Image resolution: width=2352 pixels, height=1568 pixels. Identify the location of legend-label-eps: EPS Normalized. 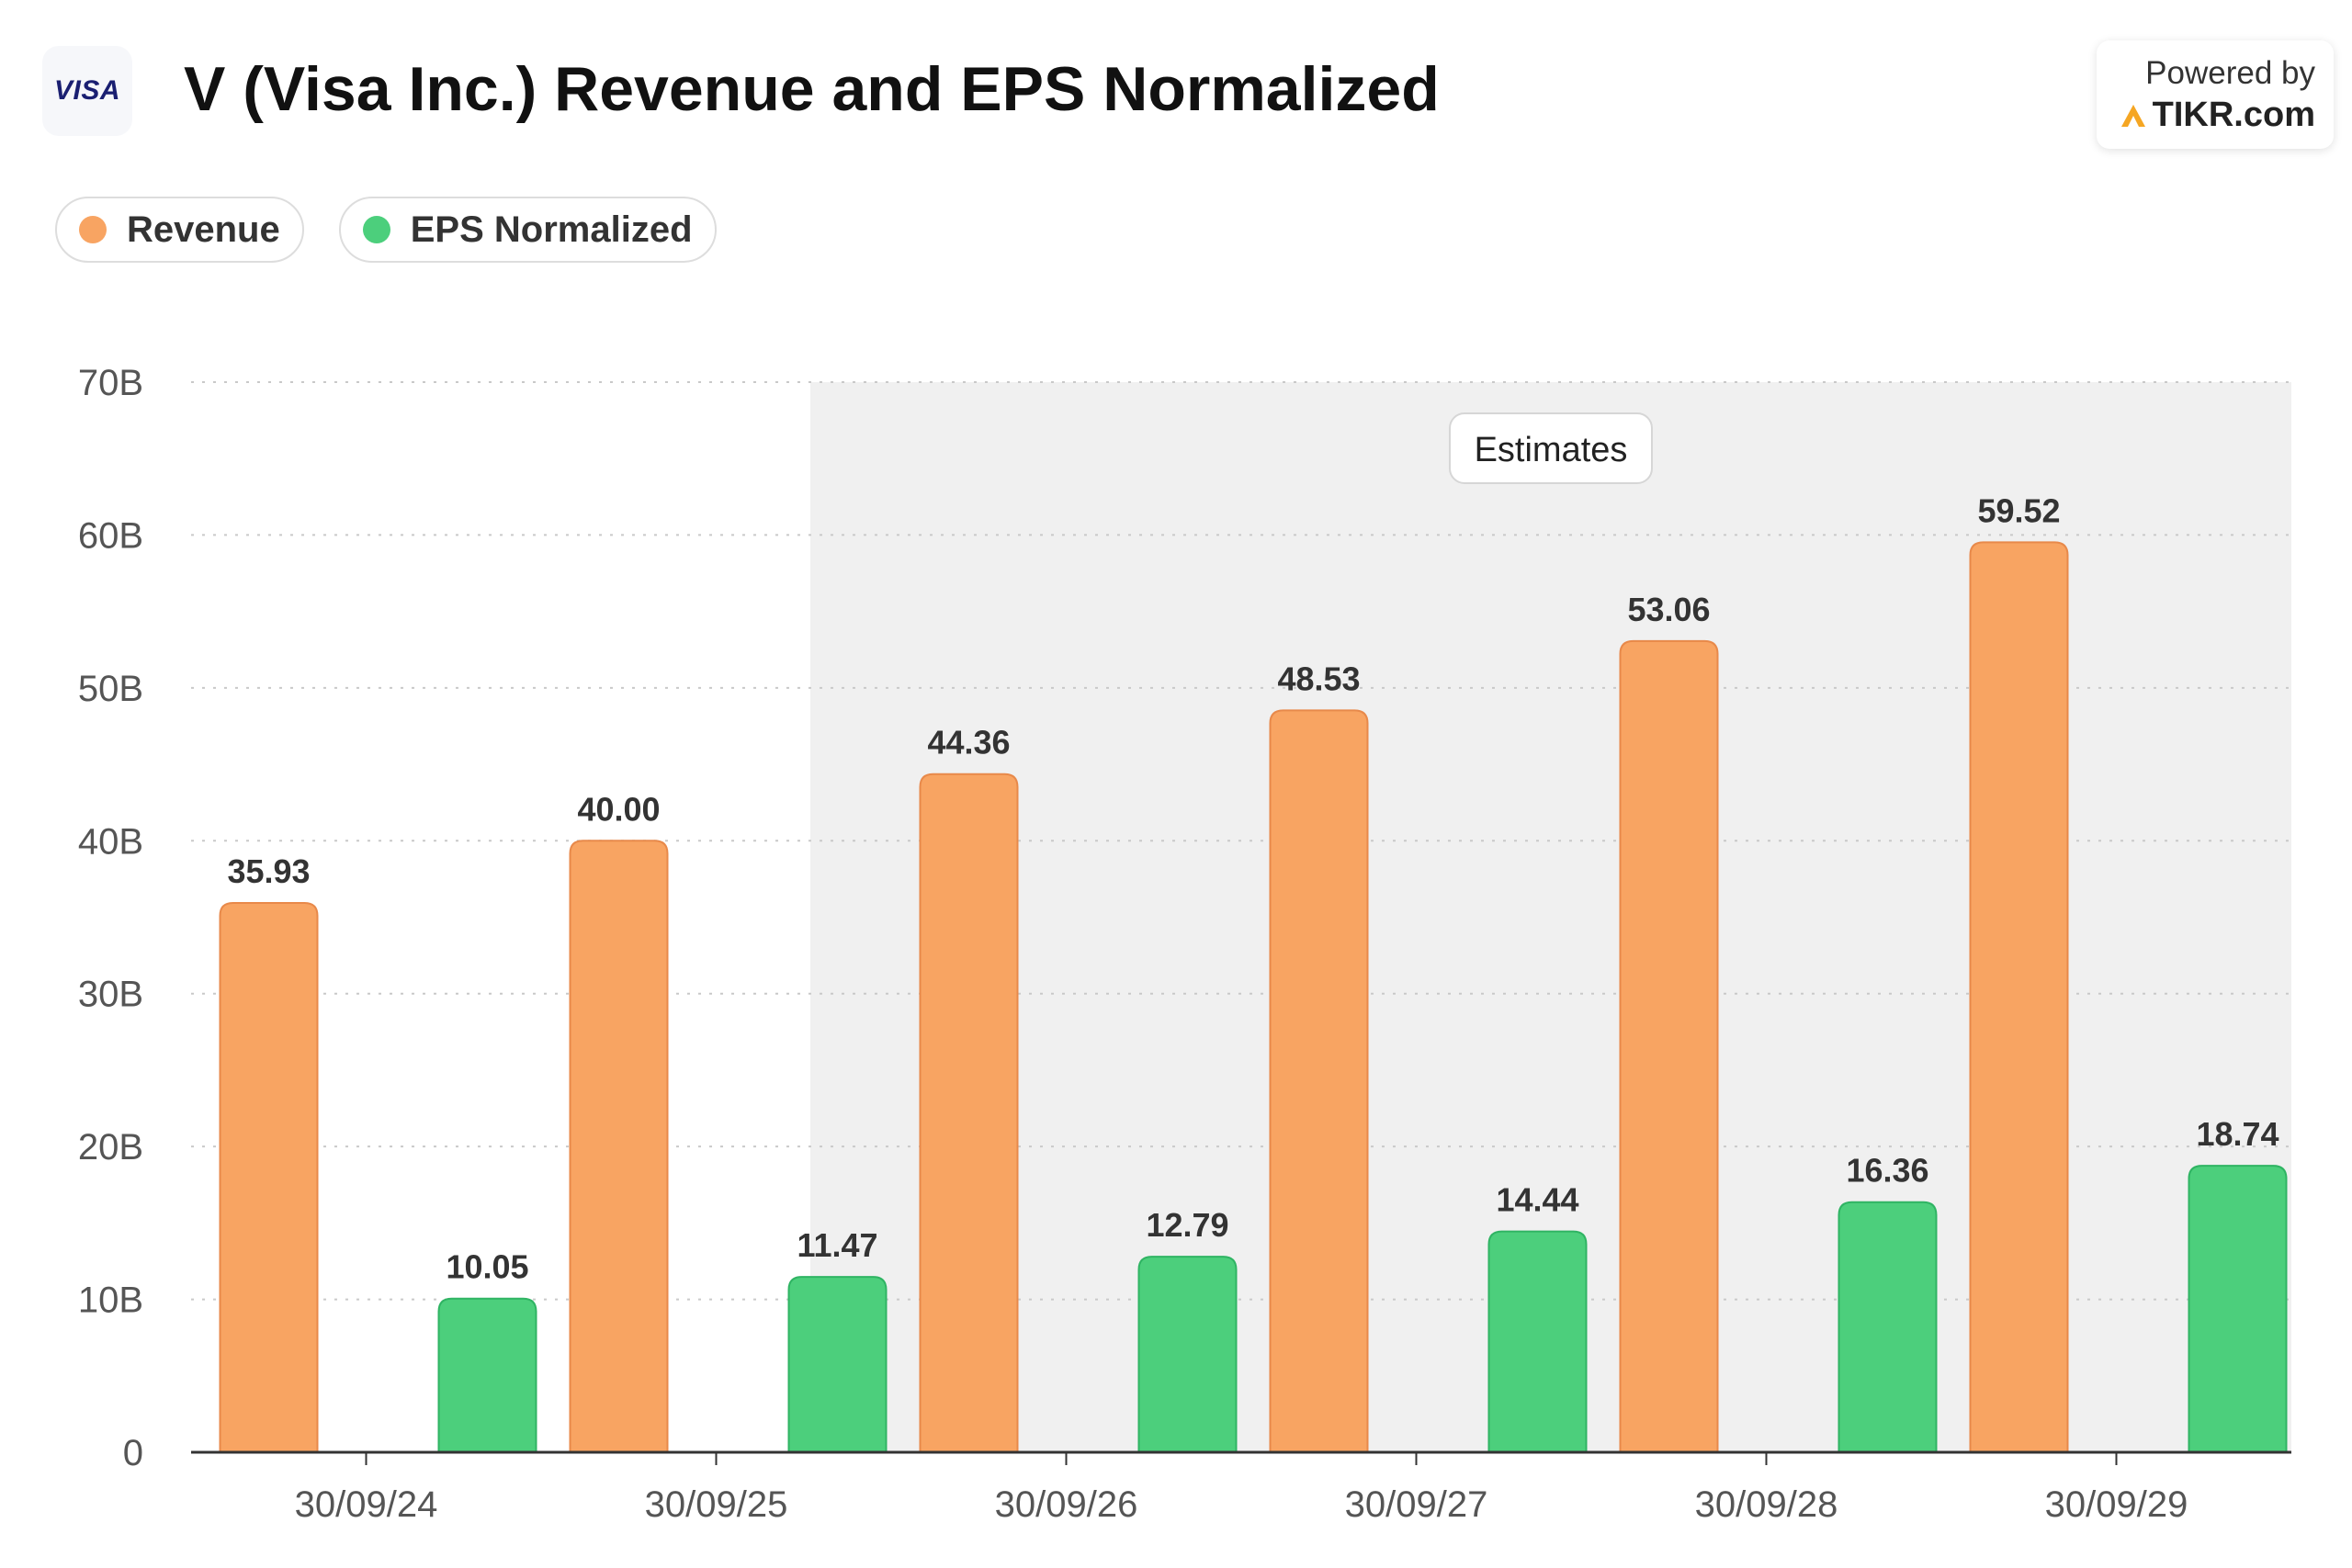
(551, 230).